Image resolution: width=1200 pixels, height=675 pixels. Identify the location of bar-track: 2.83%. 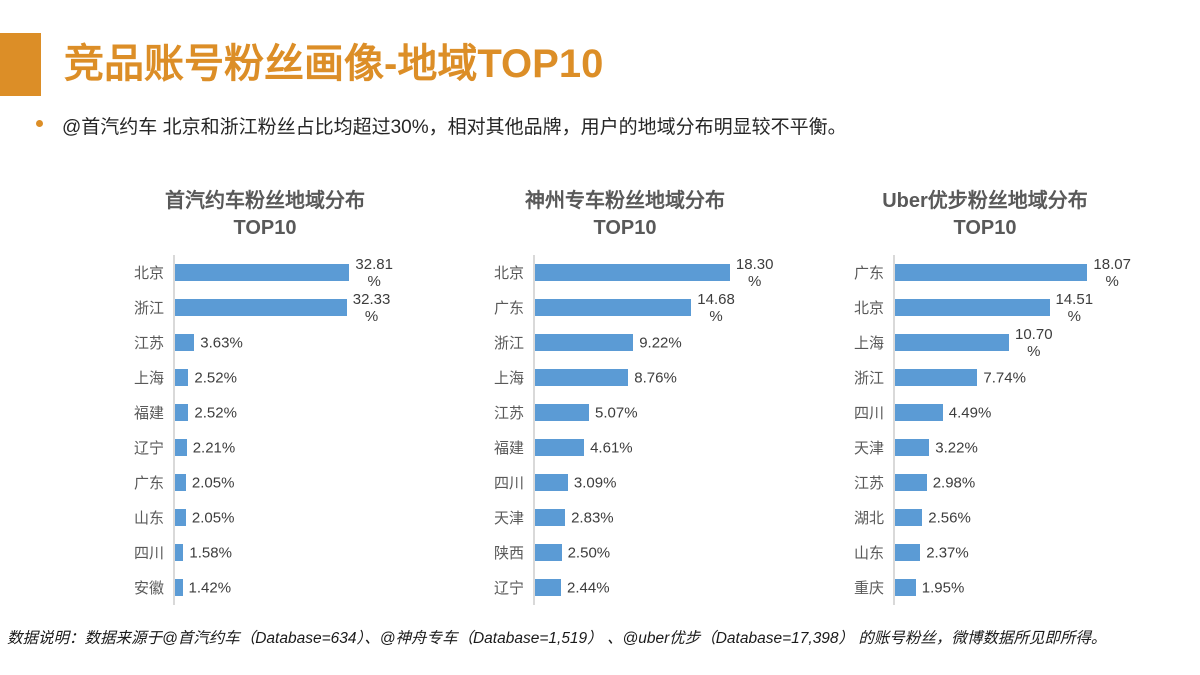
(659, 517).